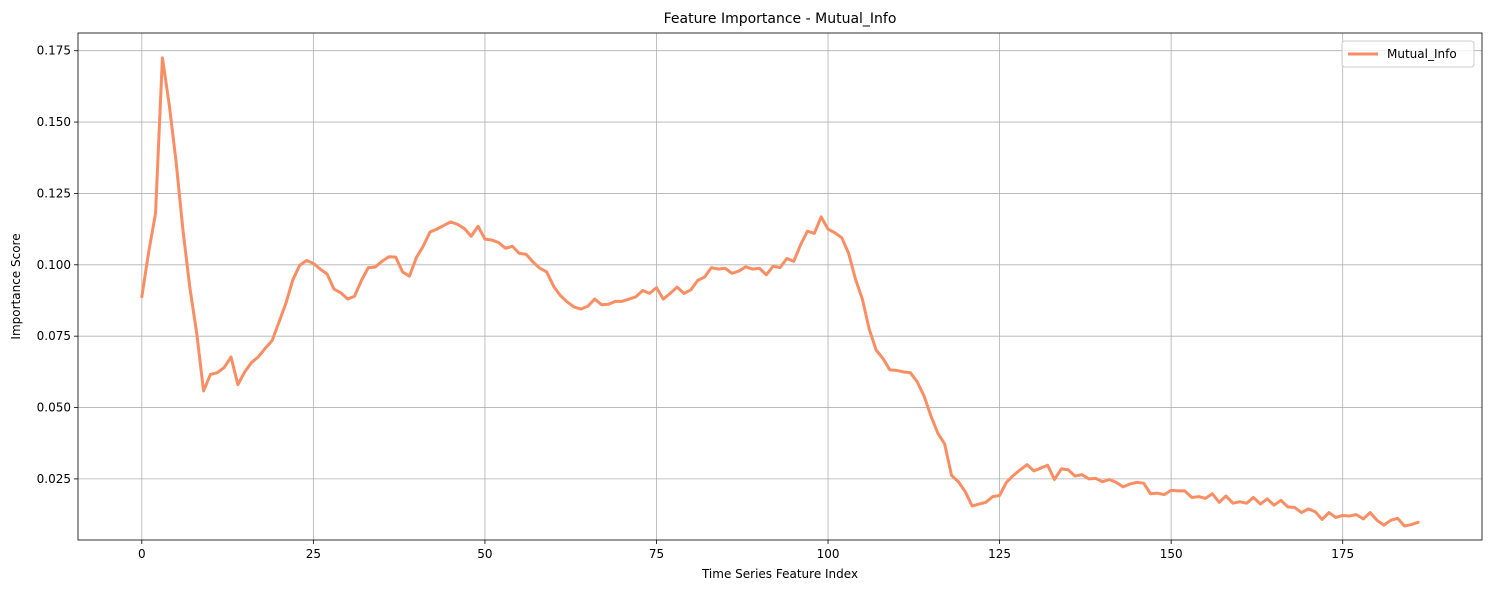 Image resolution: width=1489 pixels, height=590 pixels. Describe the element at coordinates (313, 554) in the screenshot. I see `x-tick-label: 25` at that location.